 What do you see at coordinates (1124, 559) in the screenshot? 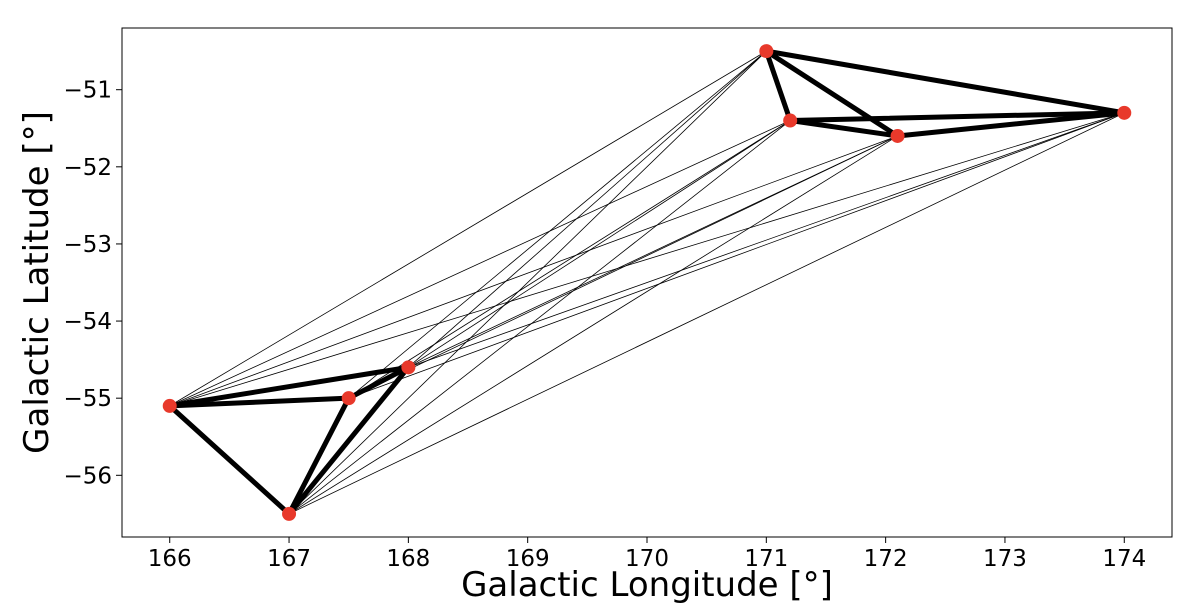
I see `x-tick-label: 174` at bounding box center [1124, 559].